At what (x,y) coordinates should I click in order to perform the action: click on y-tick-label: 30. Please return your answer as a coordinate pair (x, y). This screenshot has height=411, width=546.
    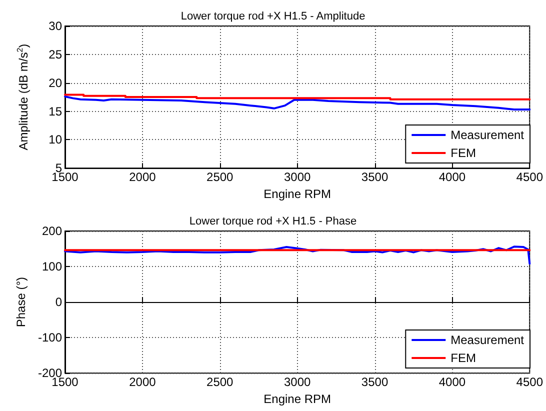
    Looking at the image, I should click on (55, 26).